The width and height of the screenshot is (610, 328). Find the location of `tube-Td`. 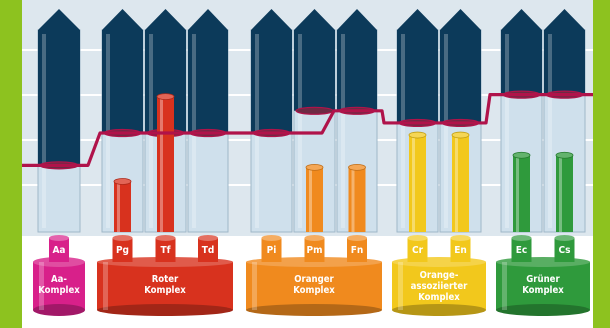

tube-Td is located at coordinates (208, 121).